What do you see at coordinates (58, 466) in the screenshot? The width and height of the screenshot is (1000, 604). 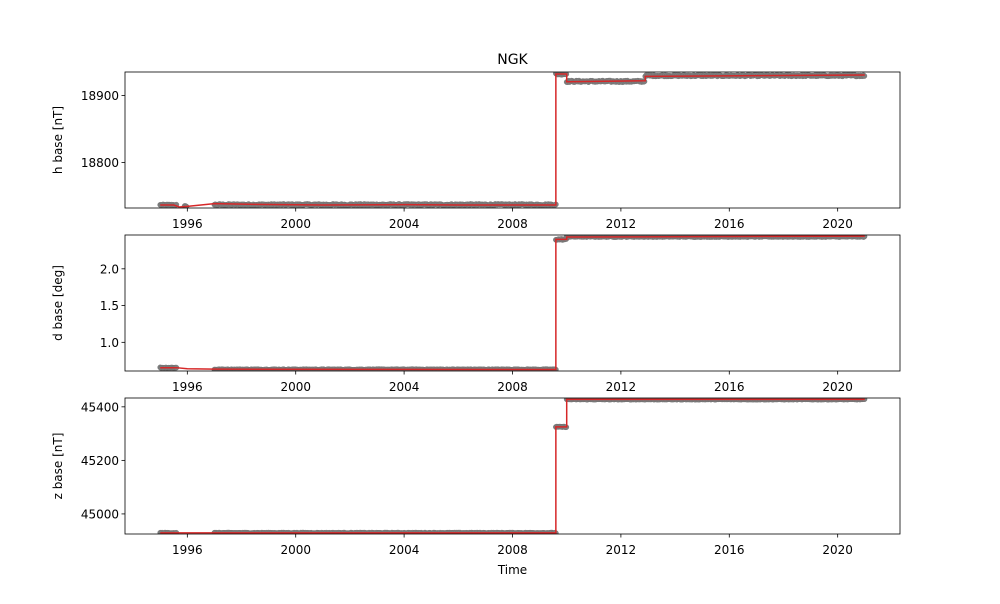 I see `y-axis-label-z: z base [nT]` at bounding box center [58, 466].